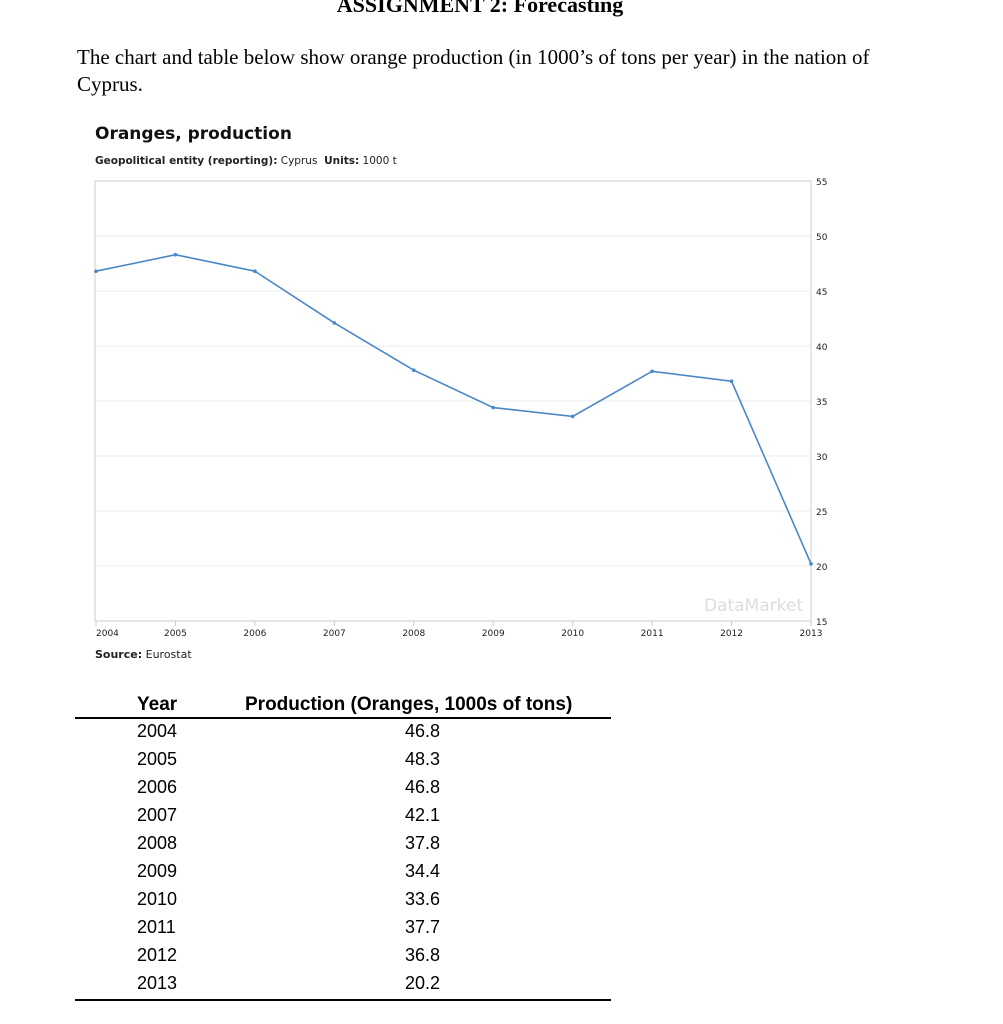 The image size is (1003, 1024). I want to click on subtitle-label-entity: Geopolitical entity (reporting):, so click(186, 161).